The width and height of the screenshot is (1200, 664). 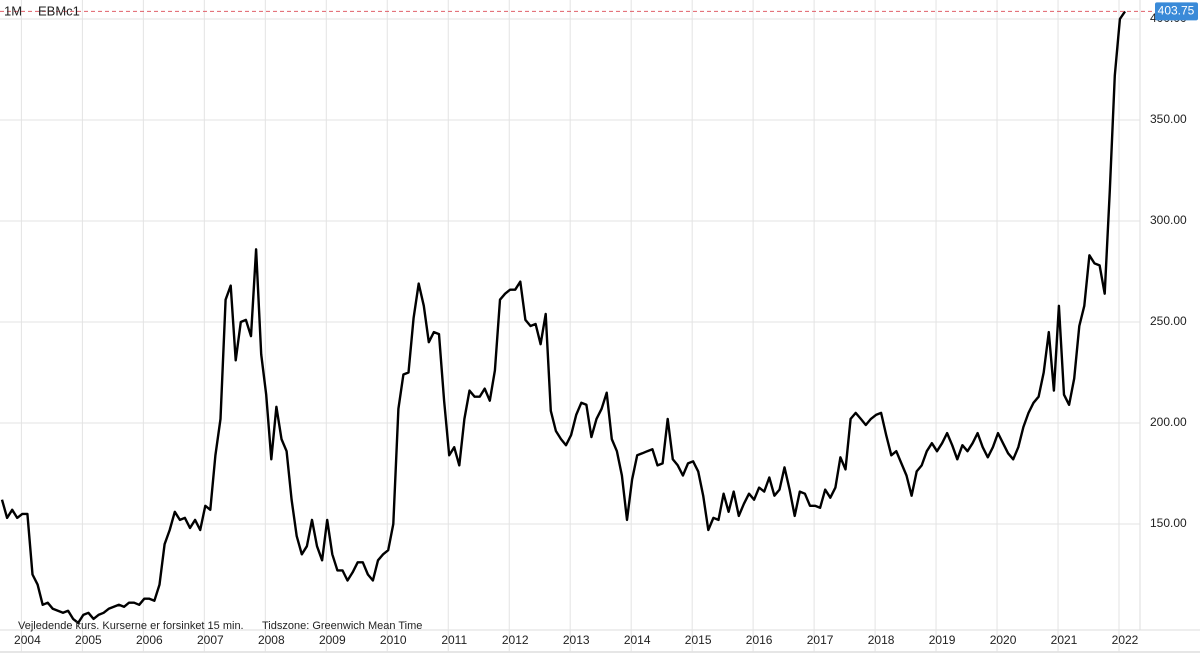 What do you see at coordinates (13, 10) in the screenshot?
I see `interval: 1M` at bounding box center [13, 10].